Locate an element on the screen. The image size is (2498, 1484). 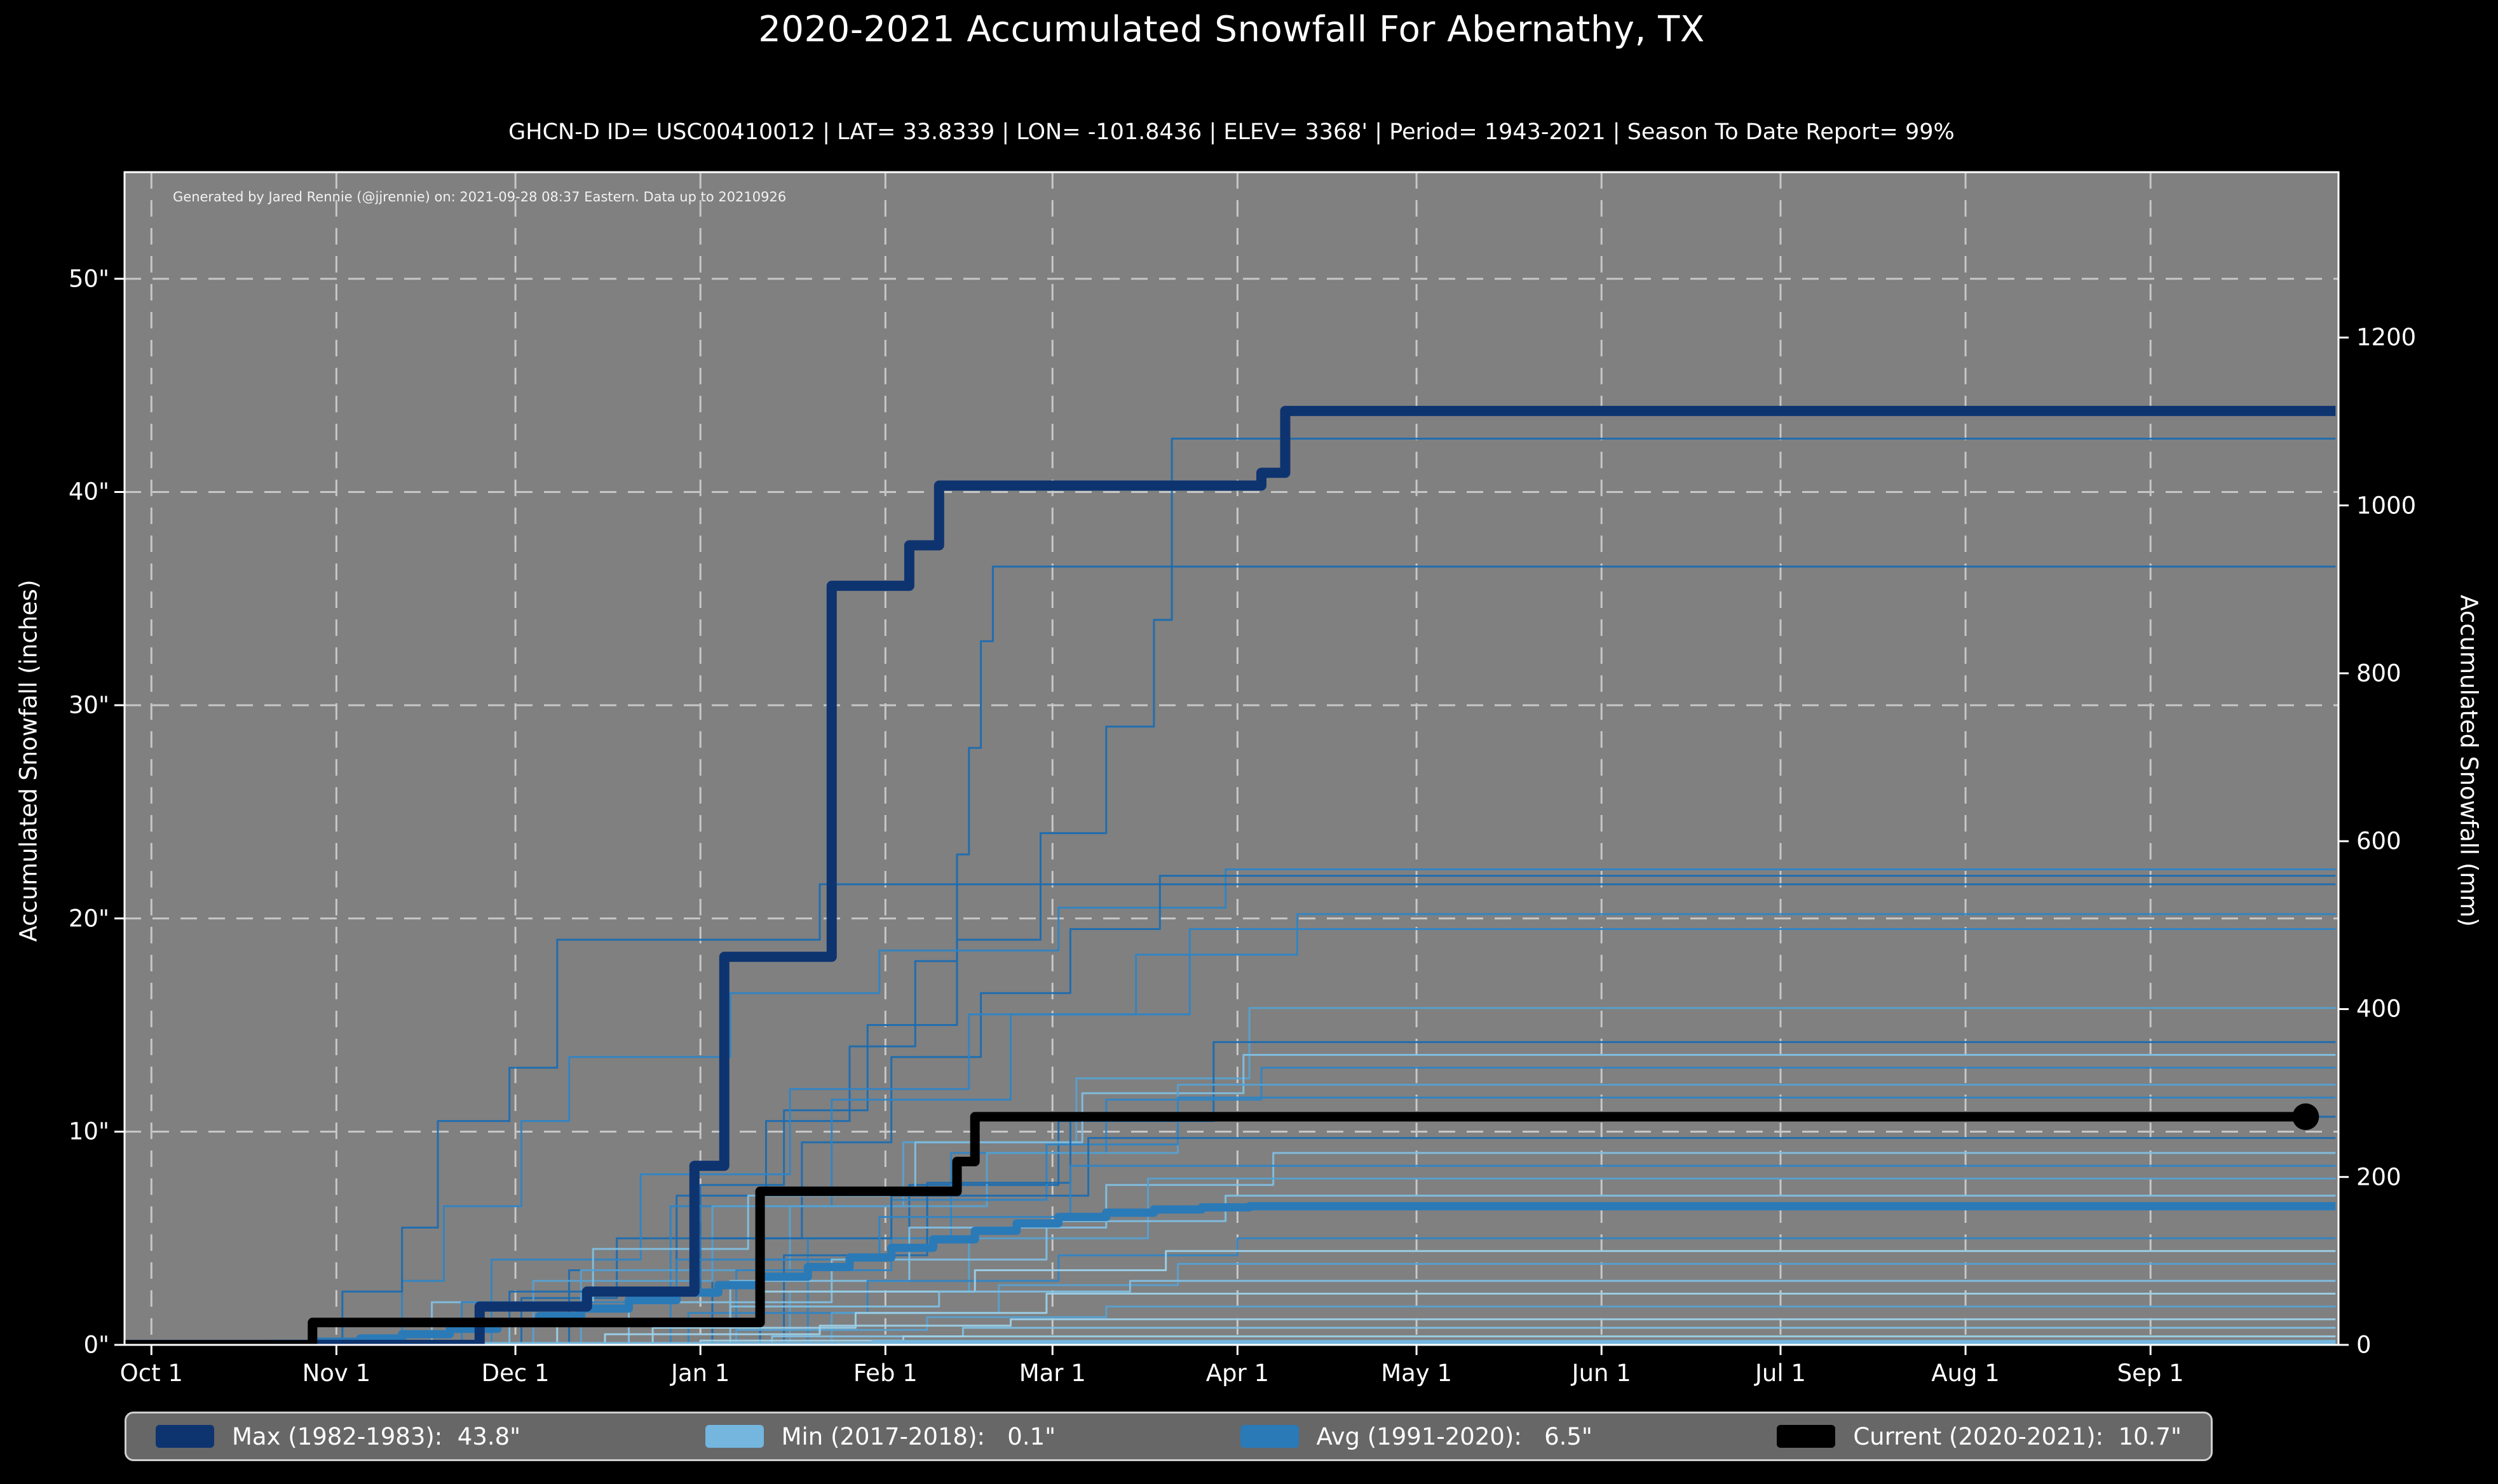
y-tick-label-mm: 1000 is located at coordinates (2386, 506).